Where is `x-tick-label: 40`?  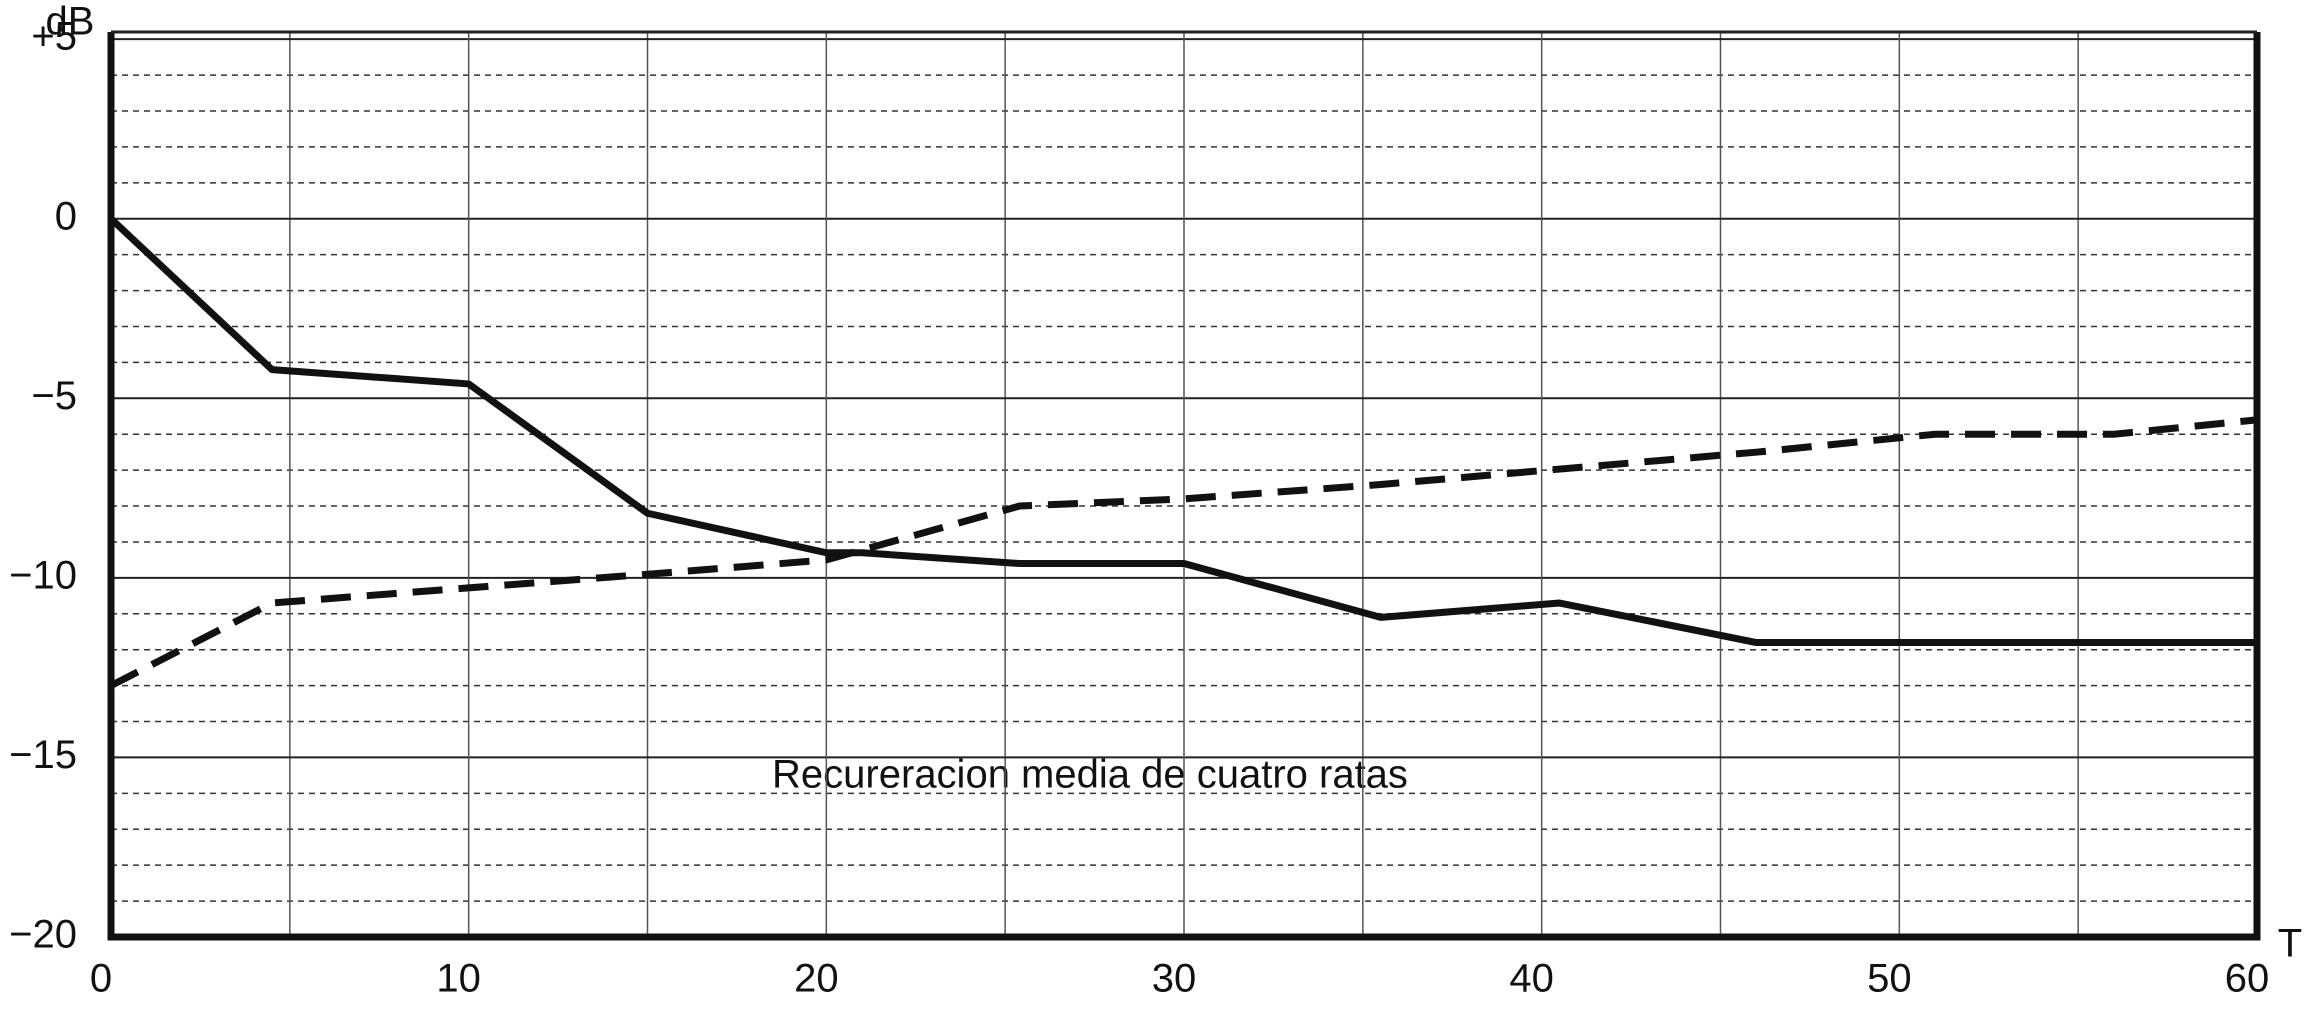 x-tick-label: 40 is located at coordinates (1531, 979).